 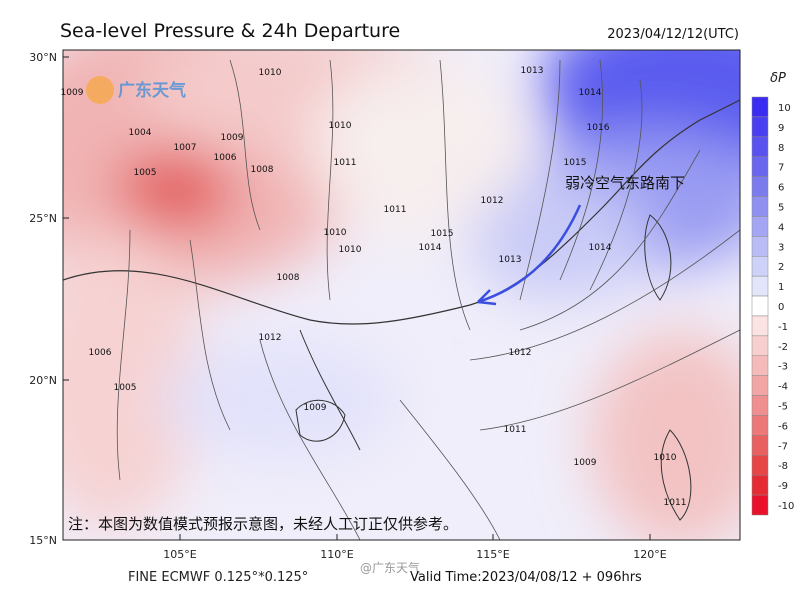 What do you see at coordinates (784, 108) in the screenshot?
I see `colorbar-tick-label: 10` at bounding box center [784, 108].